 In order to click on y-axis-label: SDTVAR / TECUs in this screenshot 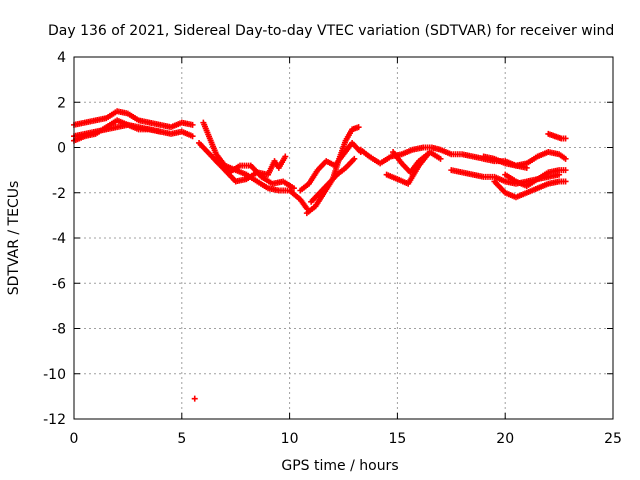, I will do `click(14, 238)`.